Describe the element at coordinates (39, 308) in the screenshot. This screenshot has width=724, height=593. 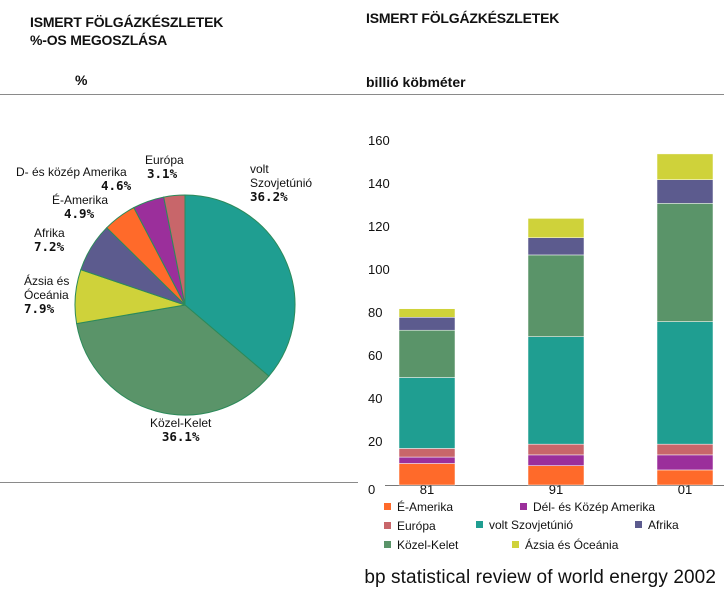
I see `pie-label-pct: 7.9%` at that location.